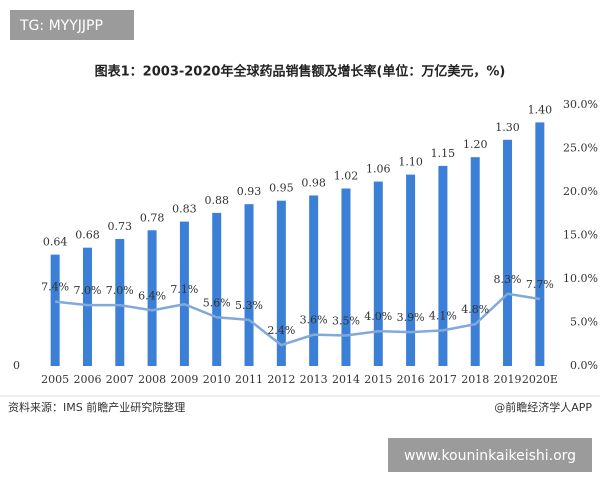 This screenshot has width=600, height=480. What do you see at coordinates (217, 379) in the screenshot?
I see `x-tick-label: 2010` at bounding box center [217, 379].